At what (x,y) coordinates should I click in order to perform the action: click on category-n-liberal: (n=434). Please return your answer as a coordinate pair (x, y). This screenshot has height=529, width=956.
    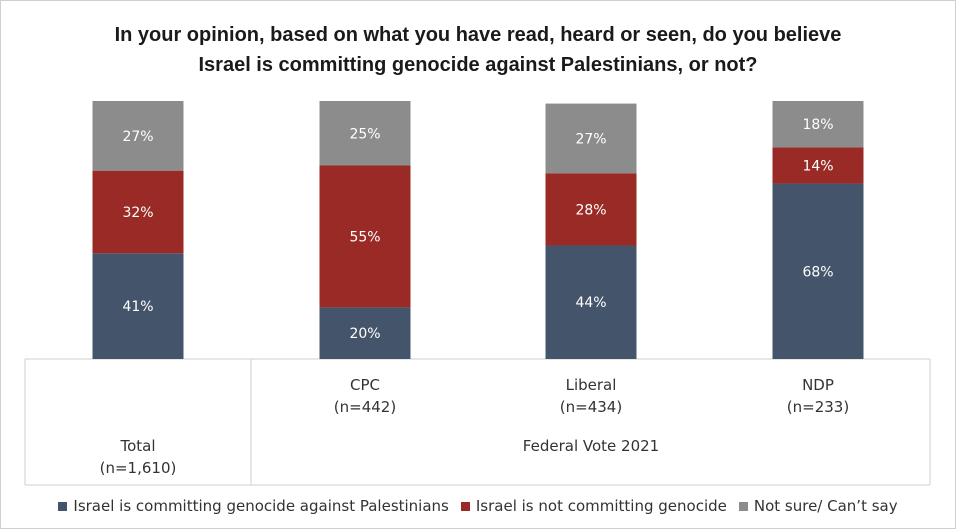
    Looking at the image, I should click on (591, 407).